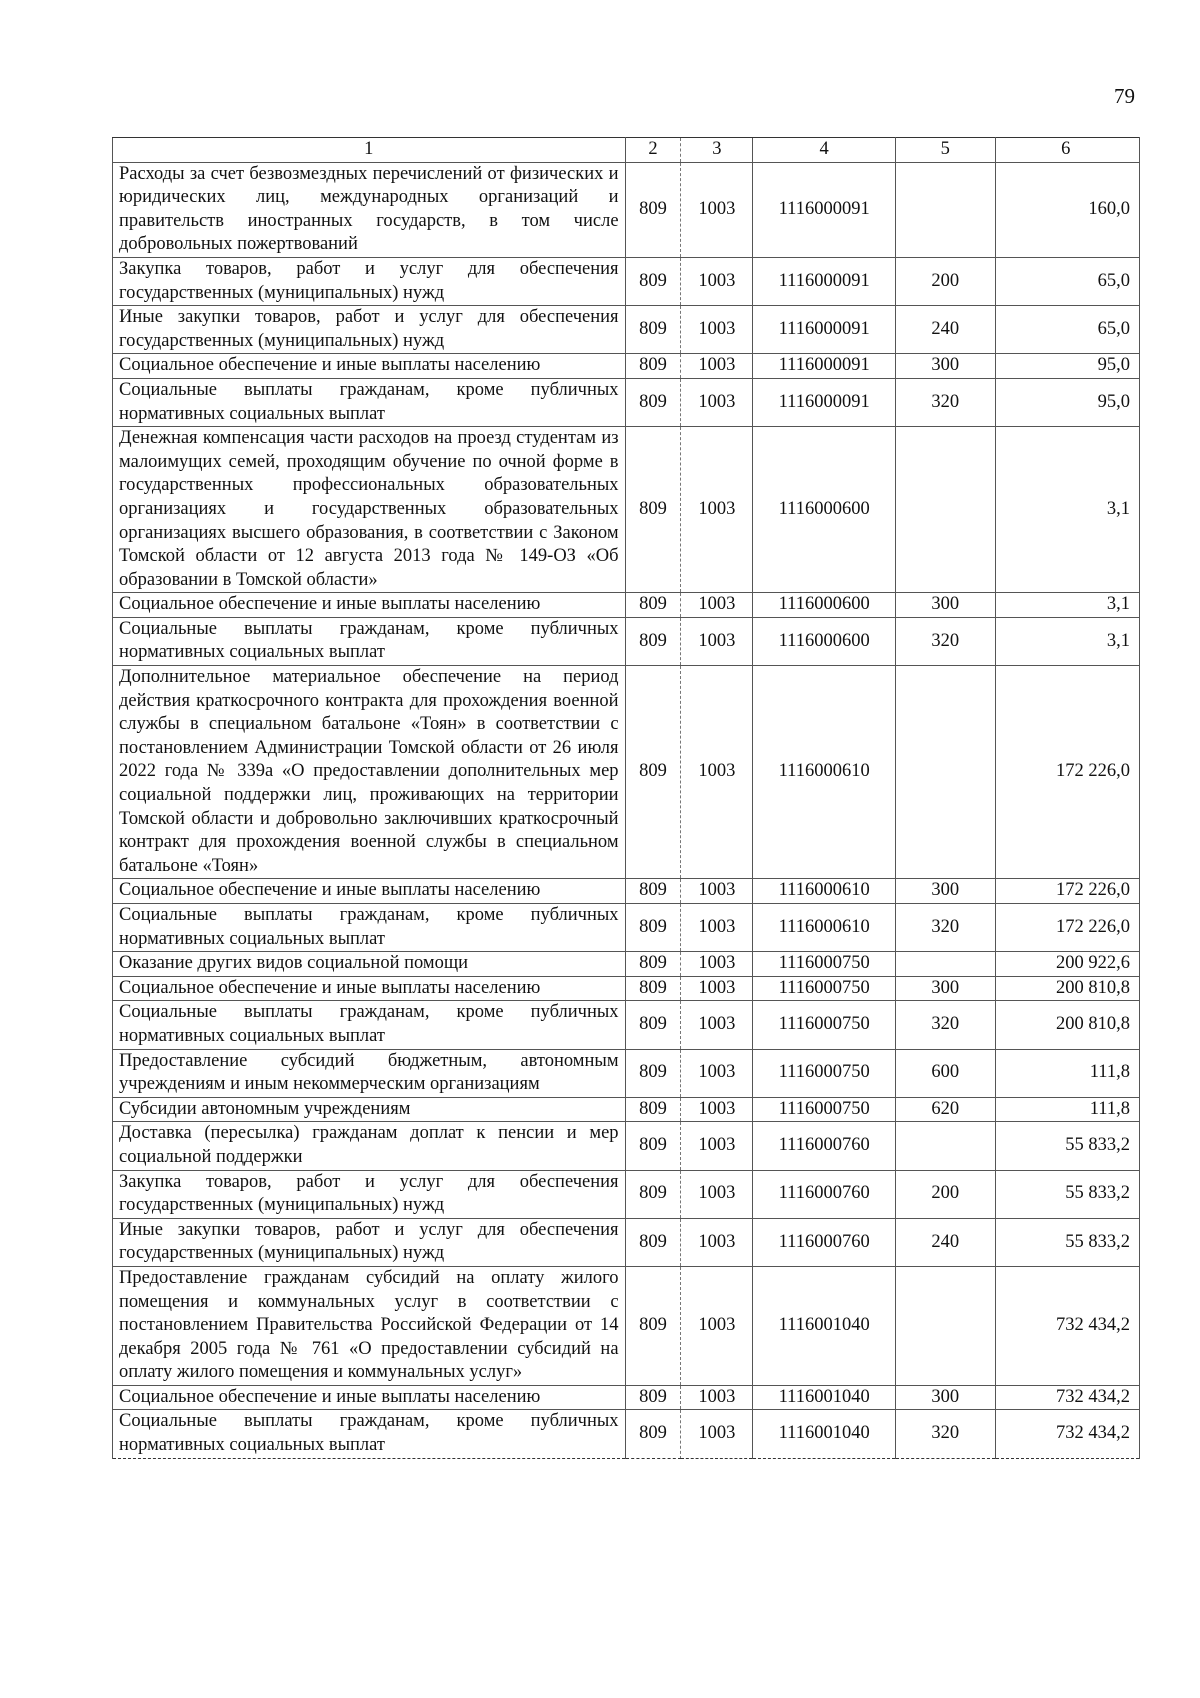 Image resolution: width=1200 pixels, height=1698 pixels. What do you see at coordinates (369, 150) in the screenshot?
I see `header-col-1: 1` at bounding box center [369, 150].